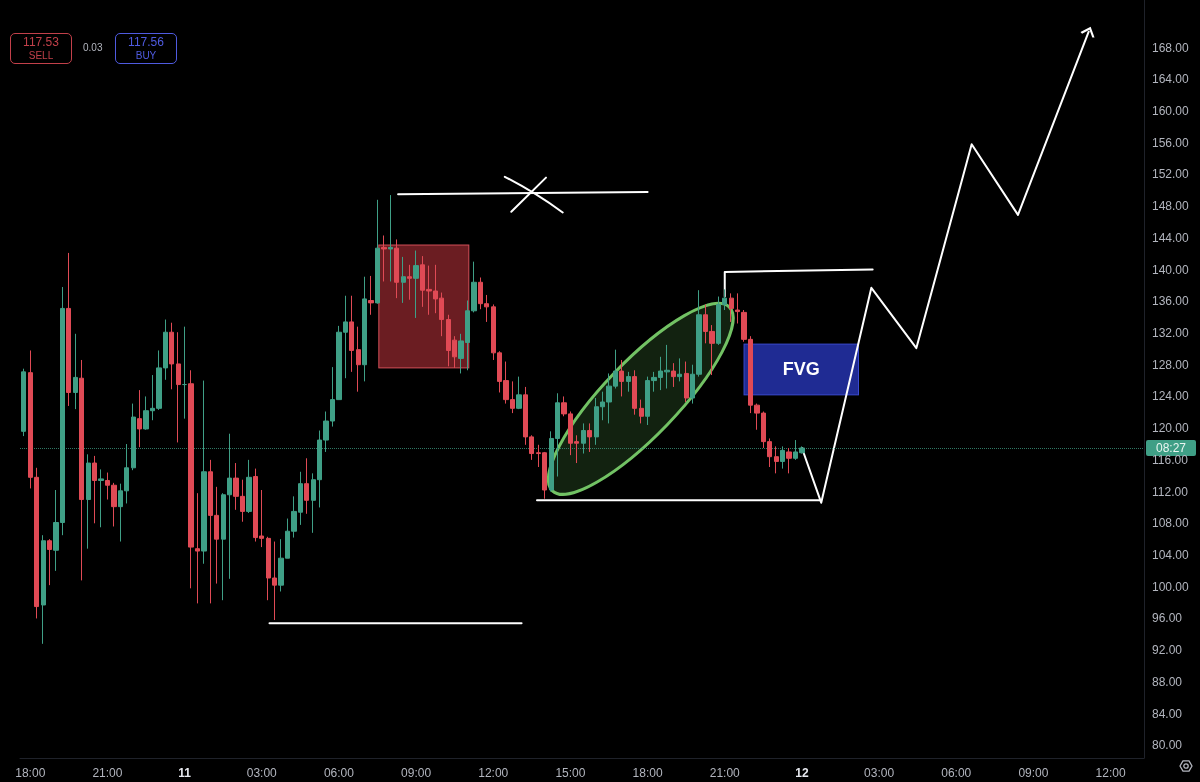 The image size is (1200, 782). I want to click on y-tick-label: 168.00, so click(1171, 47).